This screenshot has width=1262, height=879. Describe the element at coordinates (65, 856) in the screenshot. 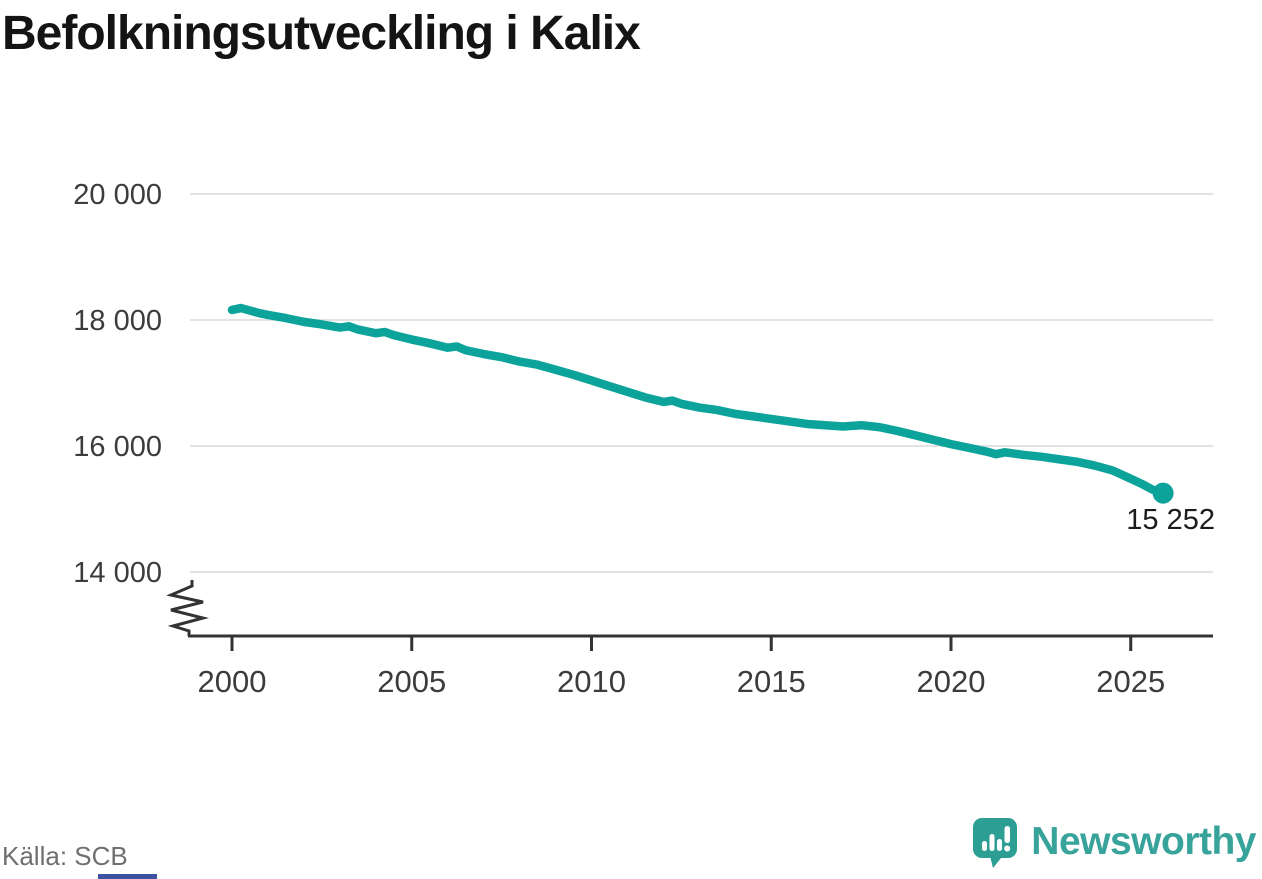

I see `source-label: Källa: SCB` at that location.